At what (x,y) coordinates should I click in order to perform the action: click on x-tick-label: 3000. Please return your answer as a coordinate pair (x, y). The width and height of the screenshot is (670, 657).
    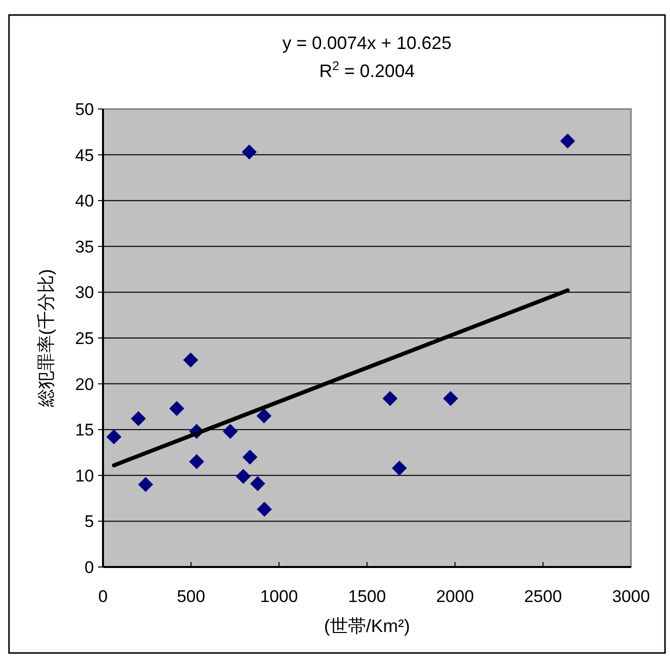
    Looking at the image, I should click on (631, 596).